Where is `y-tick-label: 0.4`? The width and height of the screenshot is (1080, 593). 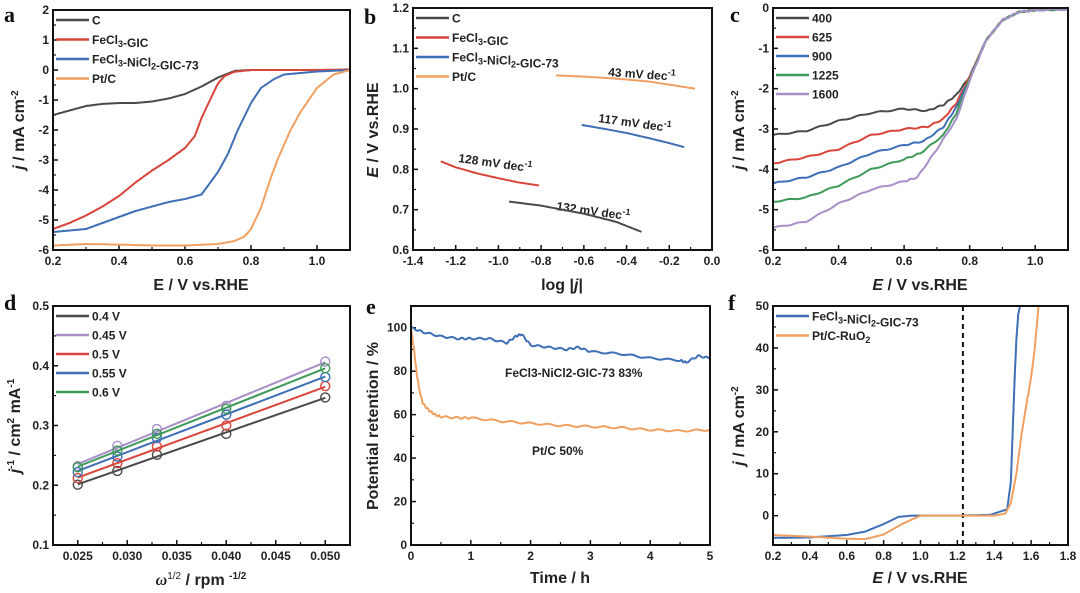 y-tick-label: 0.4 is located at coordinates (40, 366).